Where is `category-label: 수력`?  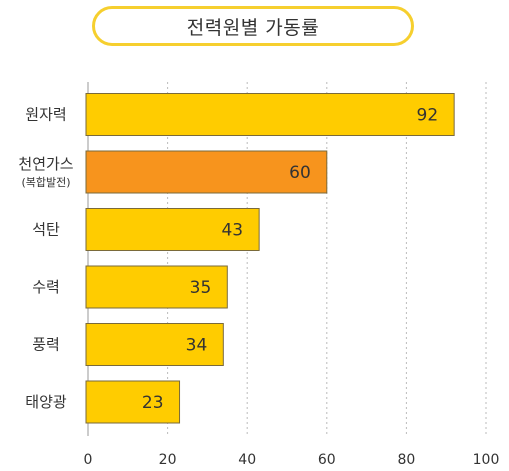 category-label: 수력 is located at coordinates (46, 287).